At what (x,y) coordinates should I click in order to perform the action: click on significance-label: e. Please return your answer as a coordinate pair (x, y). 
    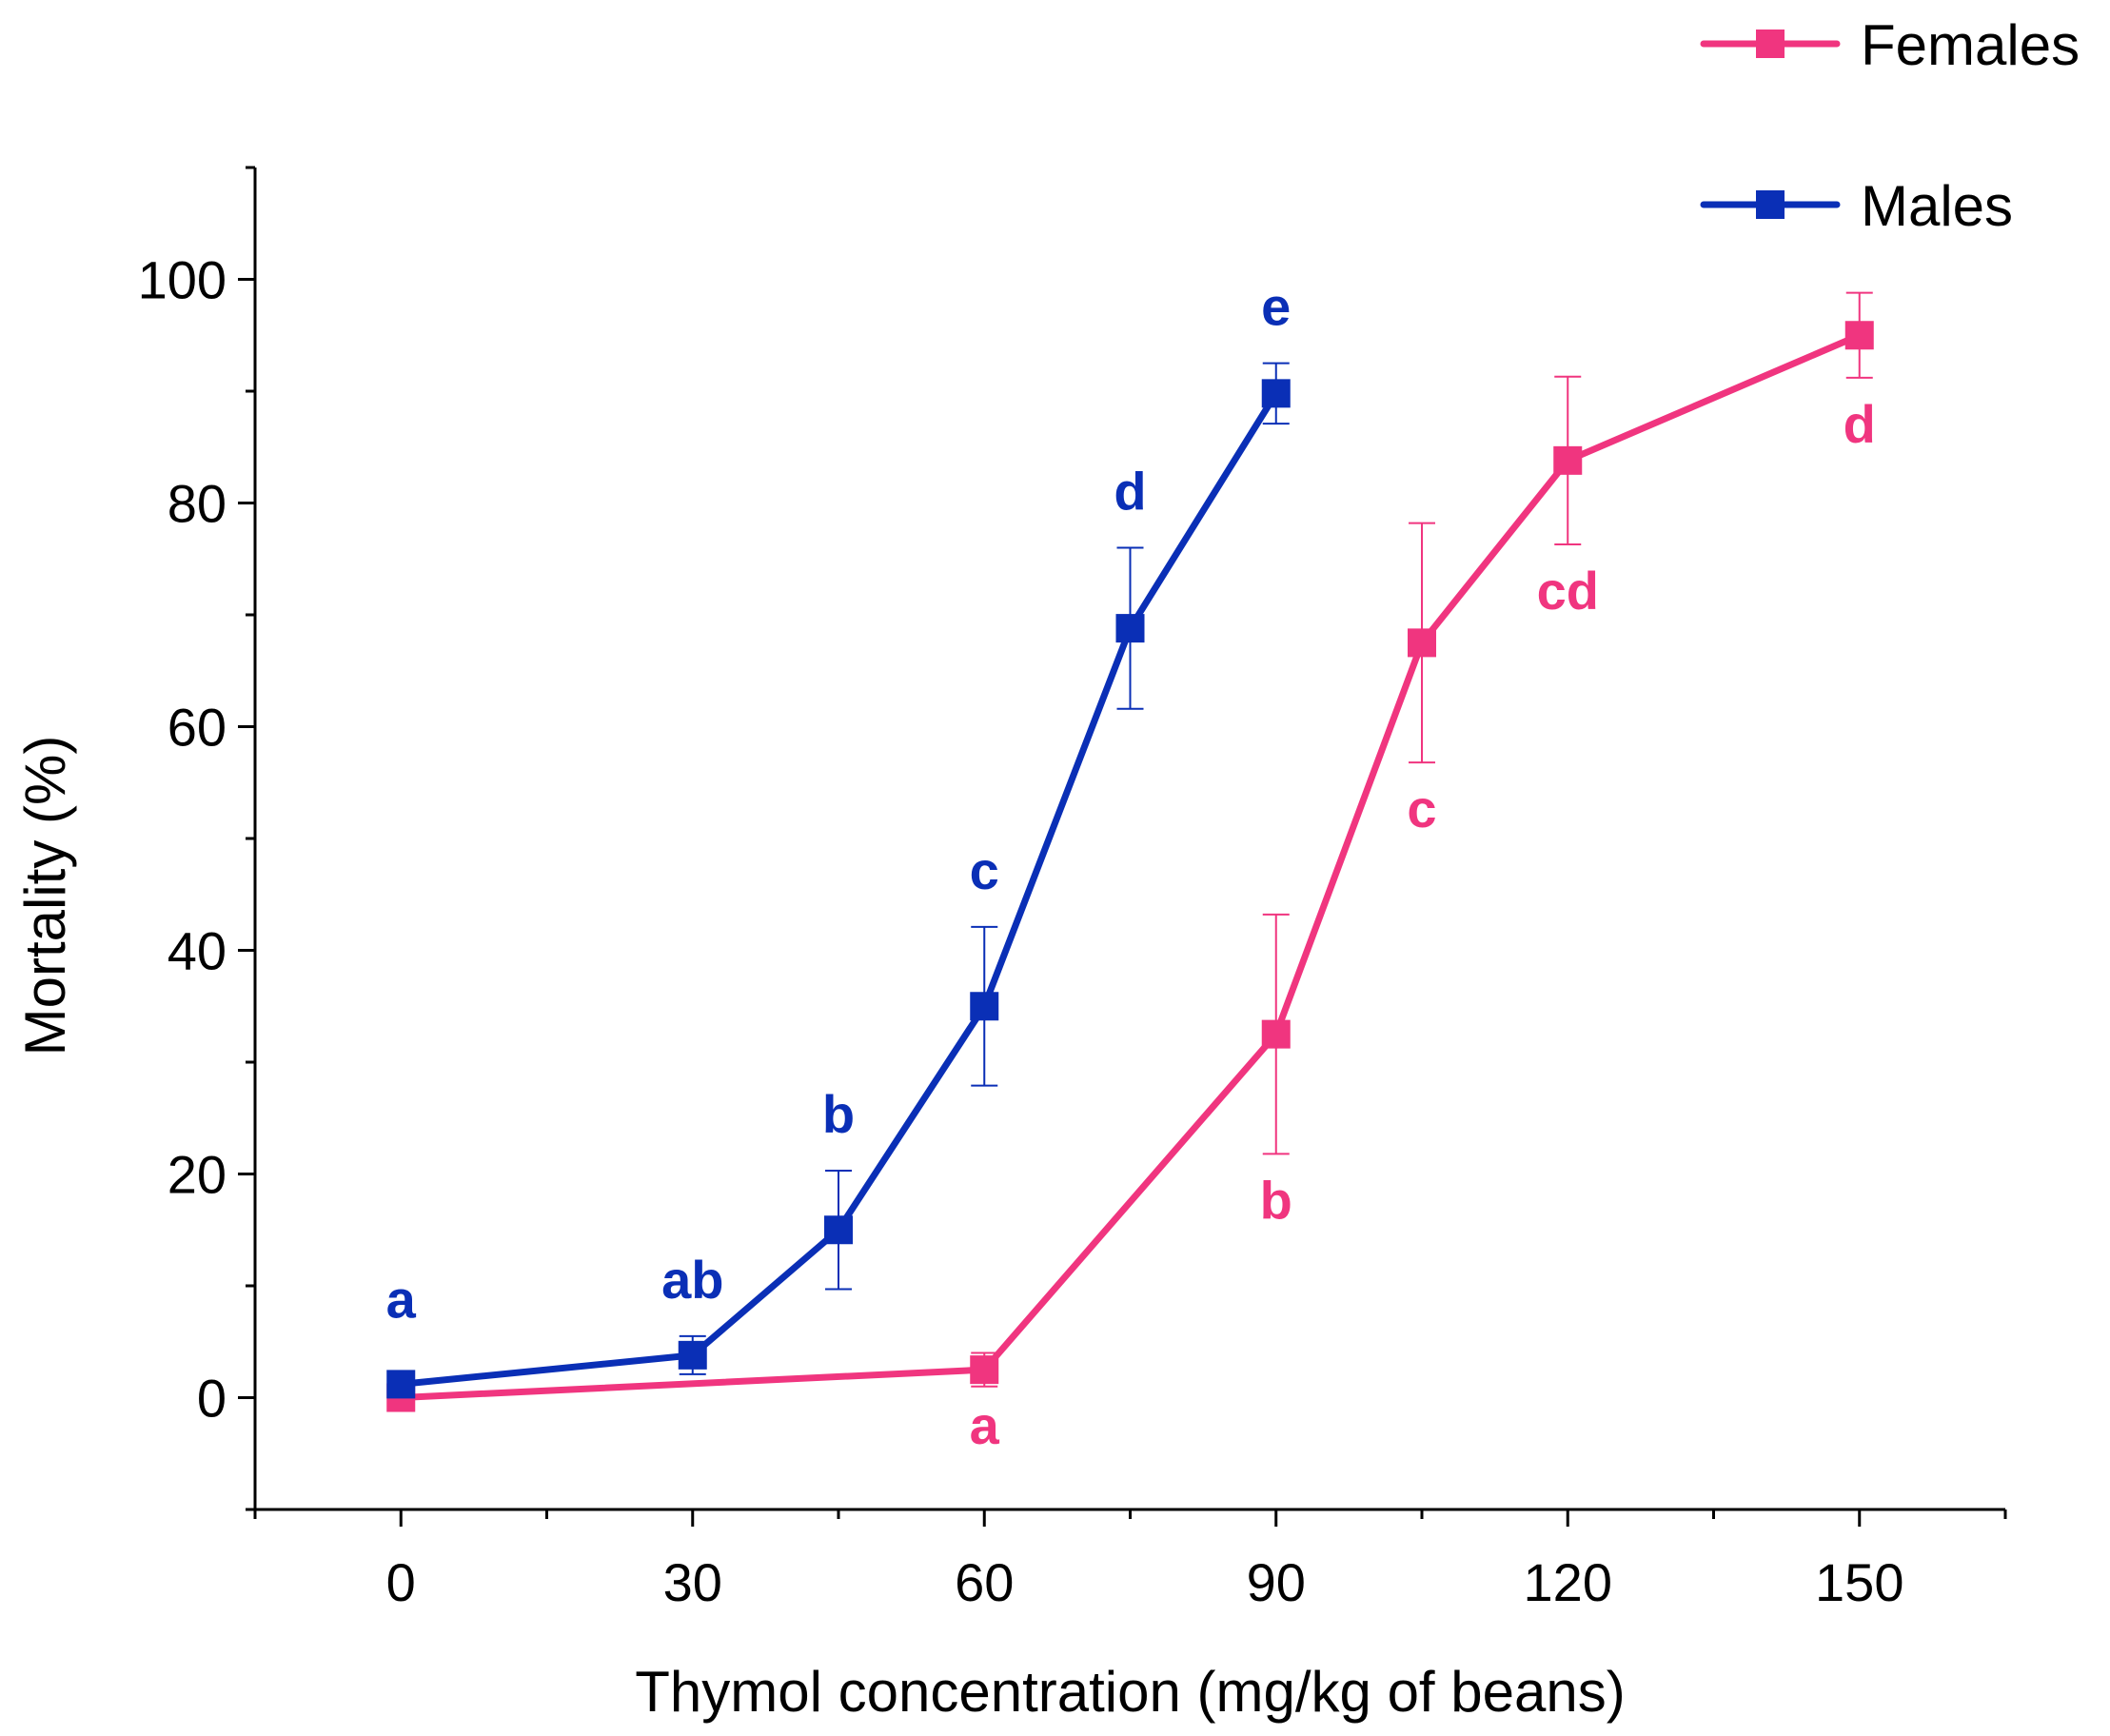
    Looking at the image, I should click on (1276, 307).